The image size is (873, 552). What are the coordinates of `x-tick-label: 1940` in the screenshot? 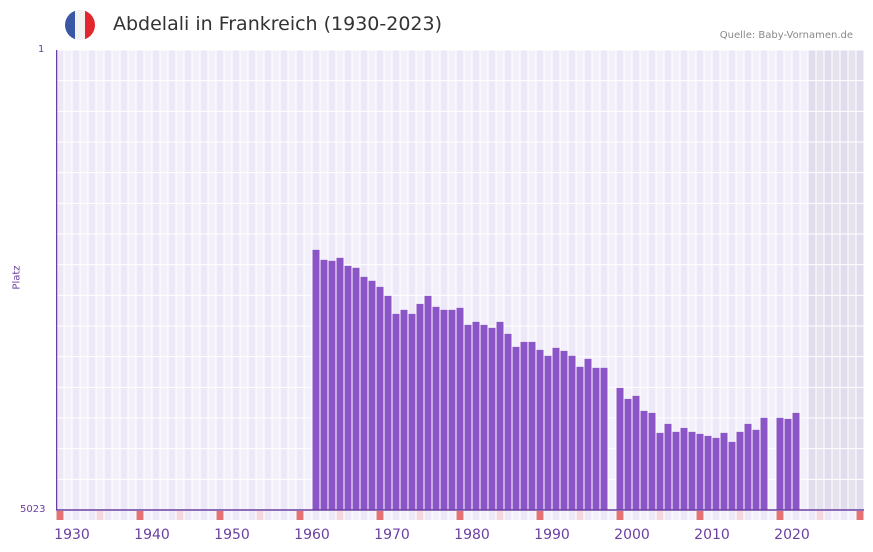 It's located at (152, 535).